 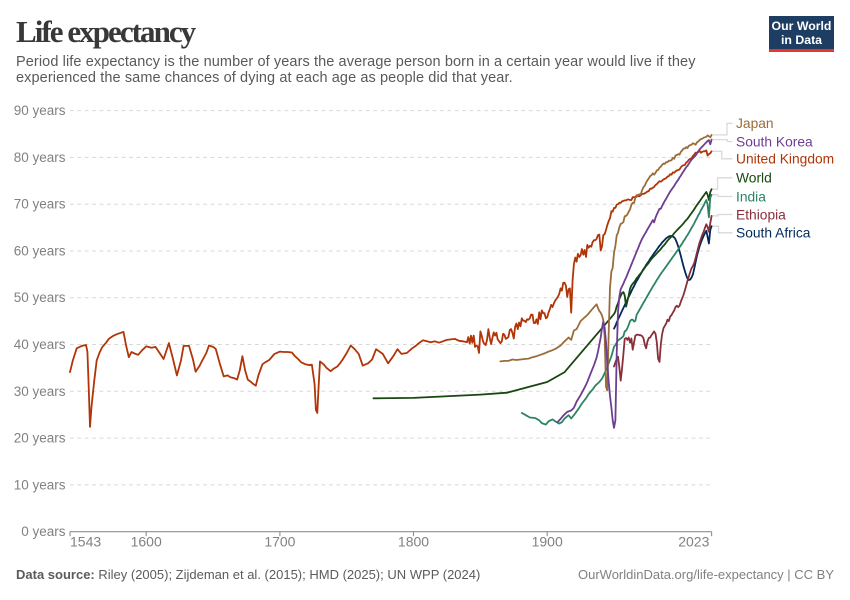 What do you see at coordinates (774, 141) in the screenshot?
I see `svg-text: South Korea` at bounding box center [774, 141].